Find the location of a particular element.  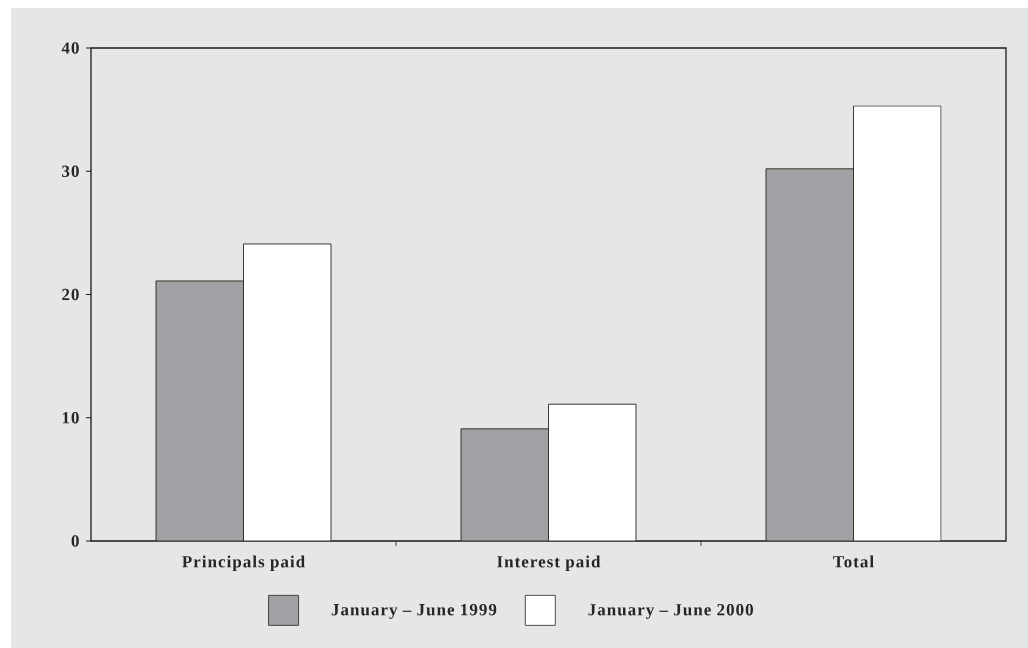

y-tick-label: 40 is located at coordinates (70, 48).